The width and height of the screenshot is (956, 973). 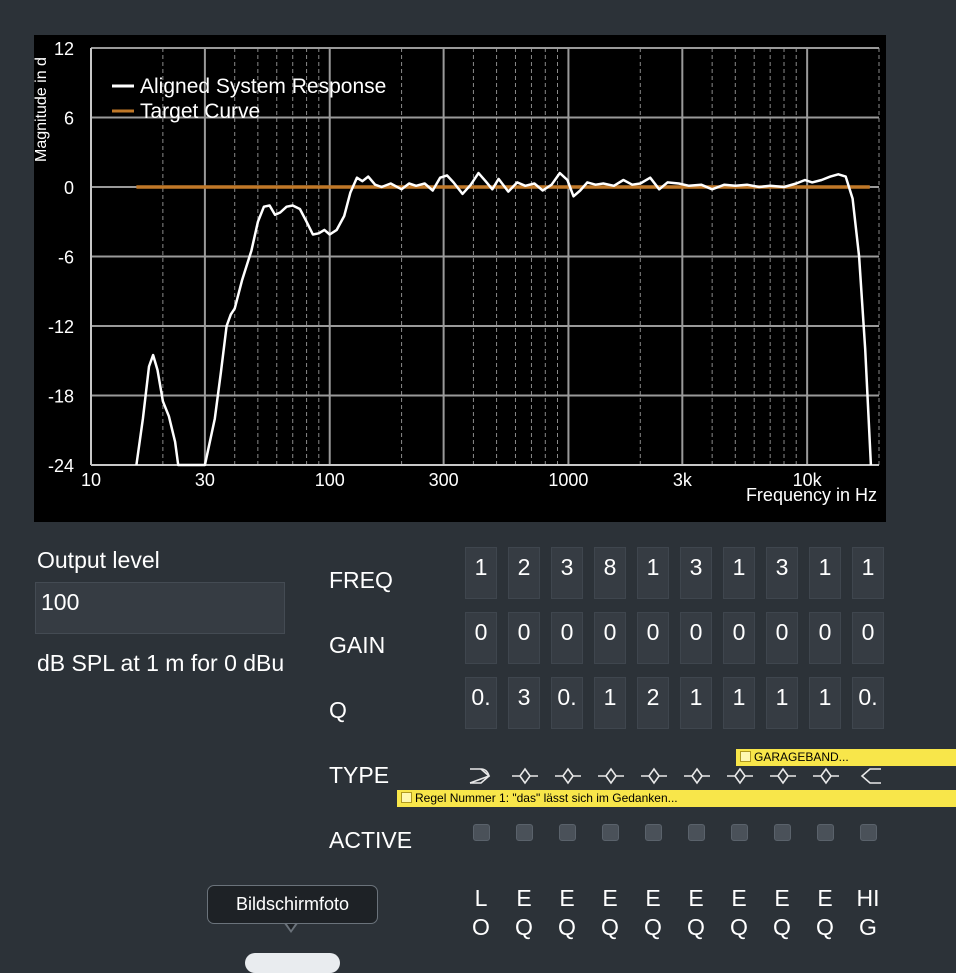 What do you see at coordinates (263, 86) in the screenshot?
I see `legend-label: Aligned System Response` at bounding box center [263, 86].